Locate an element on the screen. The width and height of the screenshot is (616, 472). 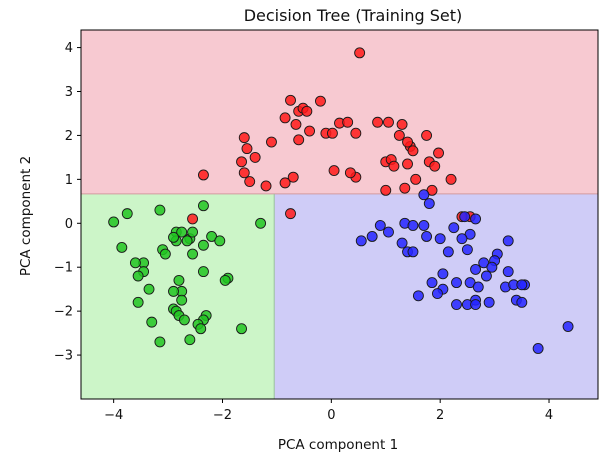
y-axis-ticks: −3 −2 −1 0 1 2 3 4 is located at coordinates (67, 202).